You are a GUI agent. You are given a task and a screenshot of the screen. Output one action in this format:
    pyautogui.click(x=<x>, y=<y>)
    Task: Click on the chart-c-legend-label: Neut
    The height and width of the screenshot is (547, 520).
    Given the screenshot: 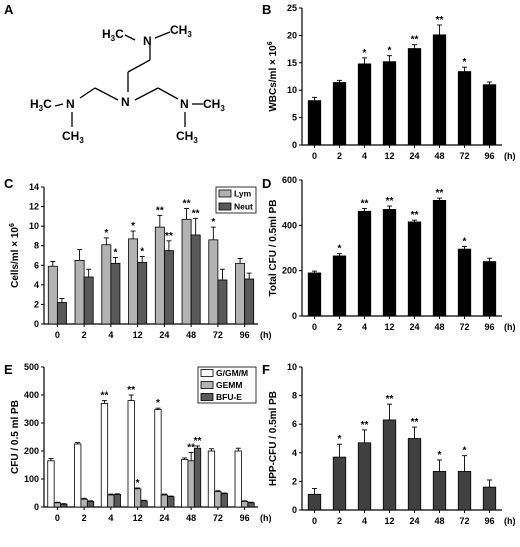 What is the action you would take?
    pyautogui.click(x=243, y=207)
    